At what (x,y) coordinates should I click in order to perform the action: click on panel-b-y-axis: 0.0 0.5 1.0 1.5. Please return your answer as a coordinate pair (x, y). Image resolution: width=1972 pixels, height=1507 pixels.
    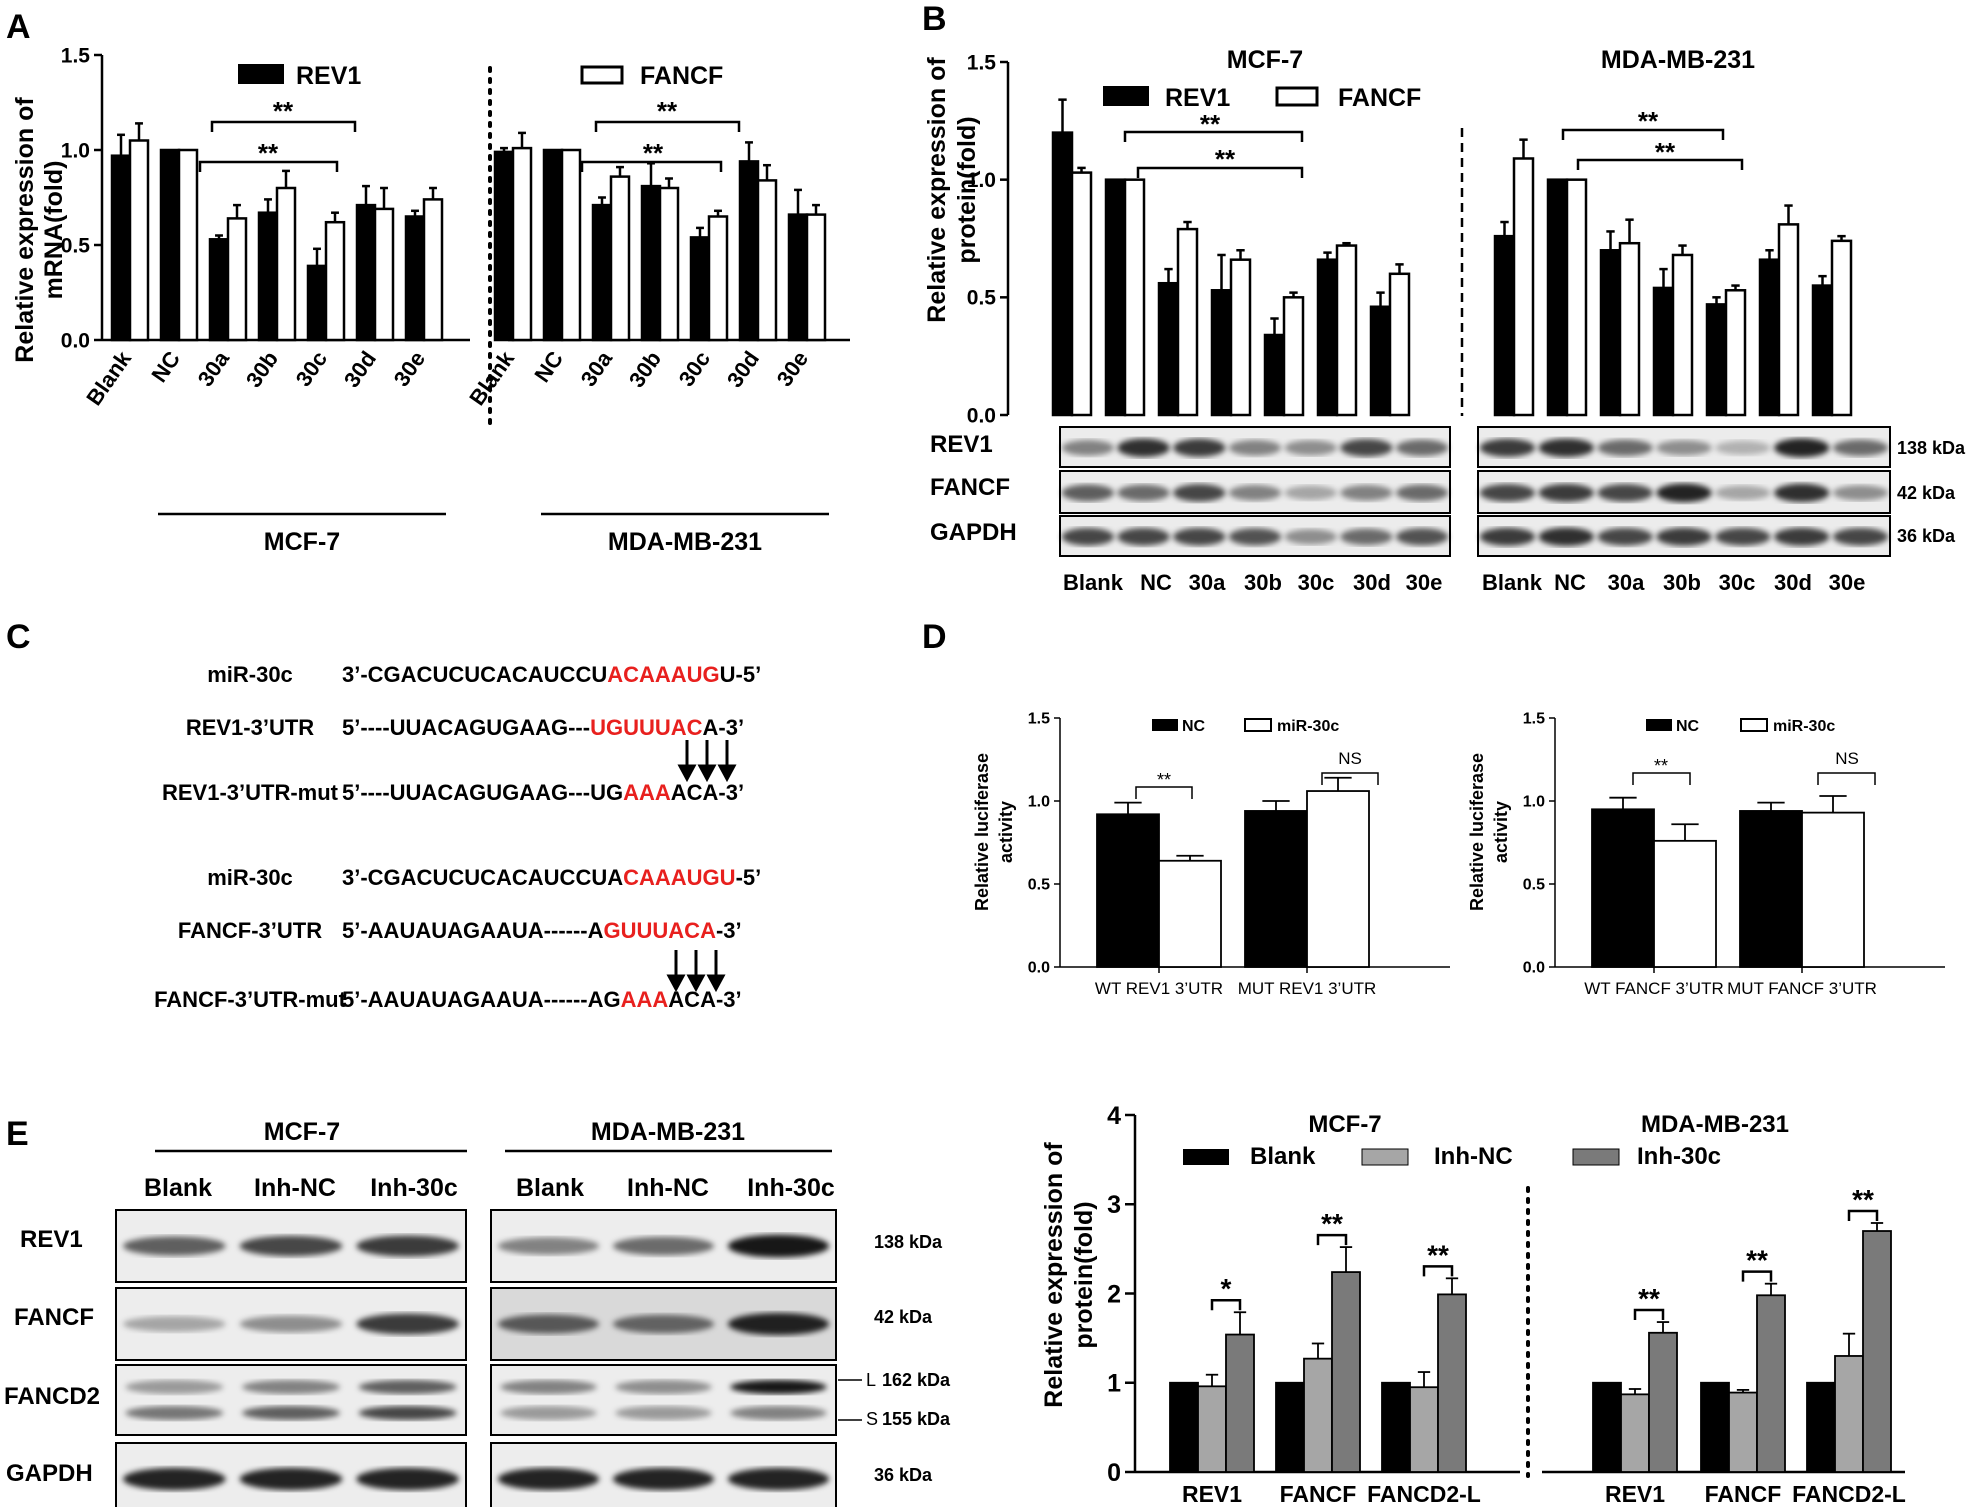
    Looking at the image, I should click on (988, 239).